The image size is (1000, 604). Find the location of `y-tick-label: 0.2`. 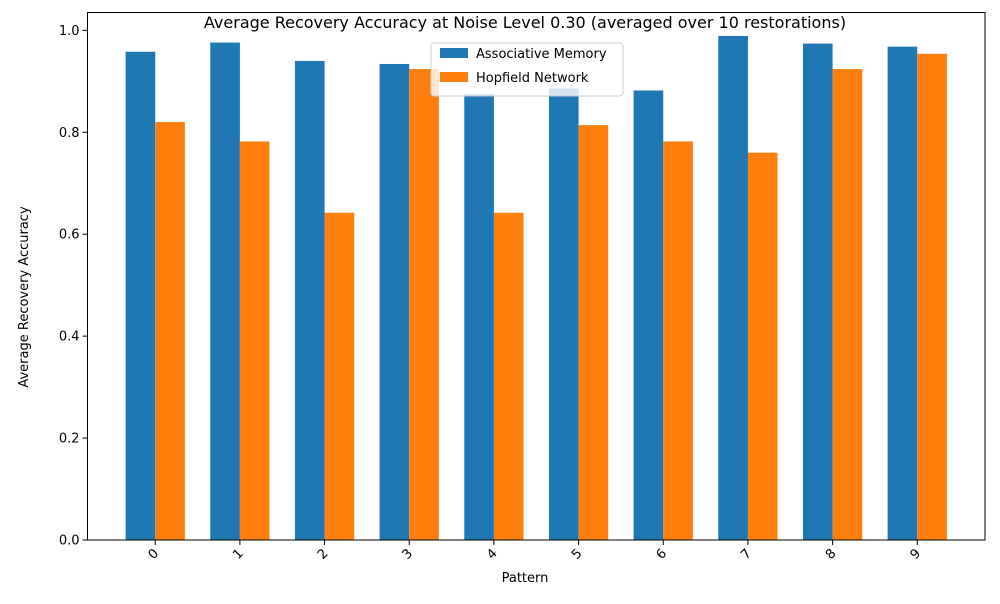

y-tick-label: 0.2 is located at coordinates (69, 439).